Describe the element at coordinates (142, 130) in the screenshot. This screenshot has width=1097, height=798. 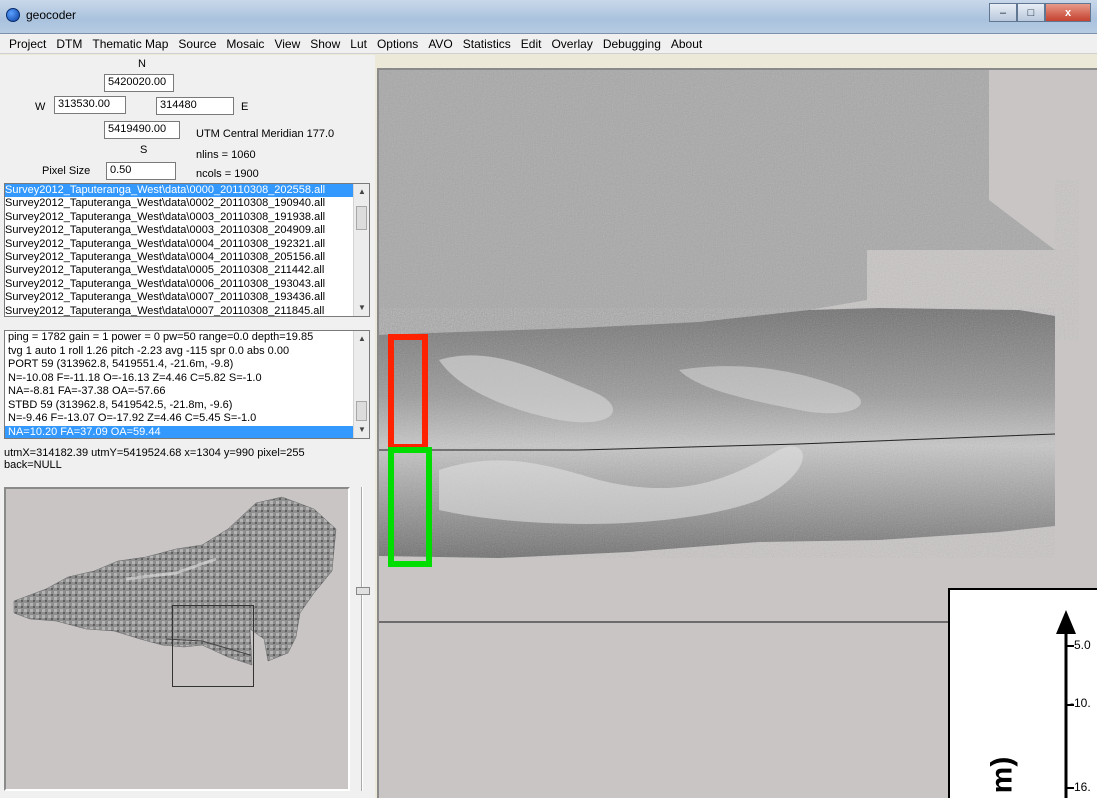
I see `south-field: 5419490.00` at that location.